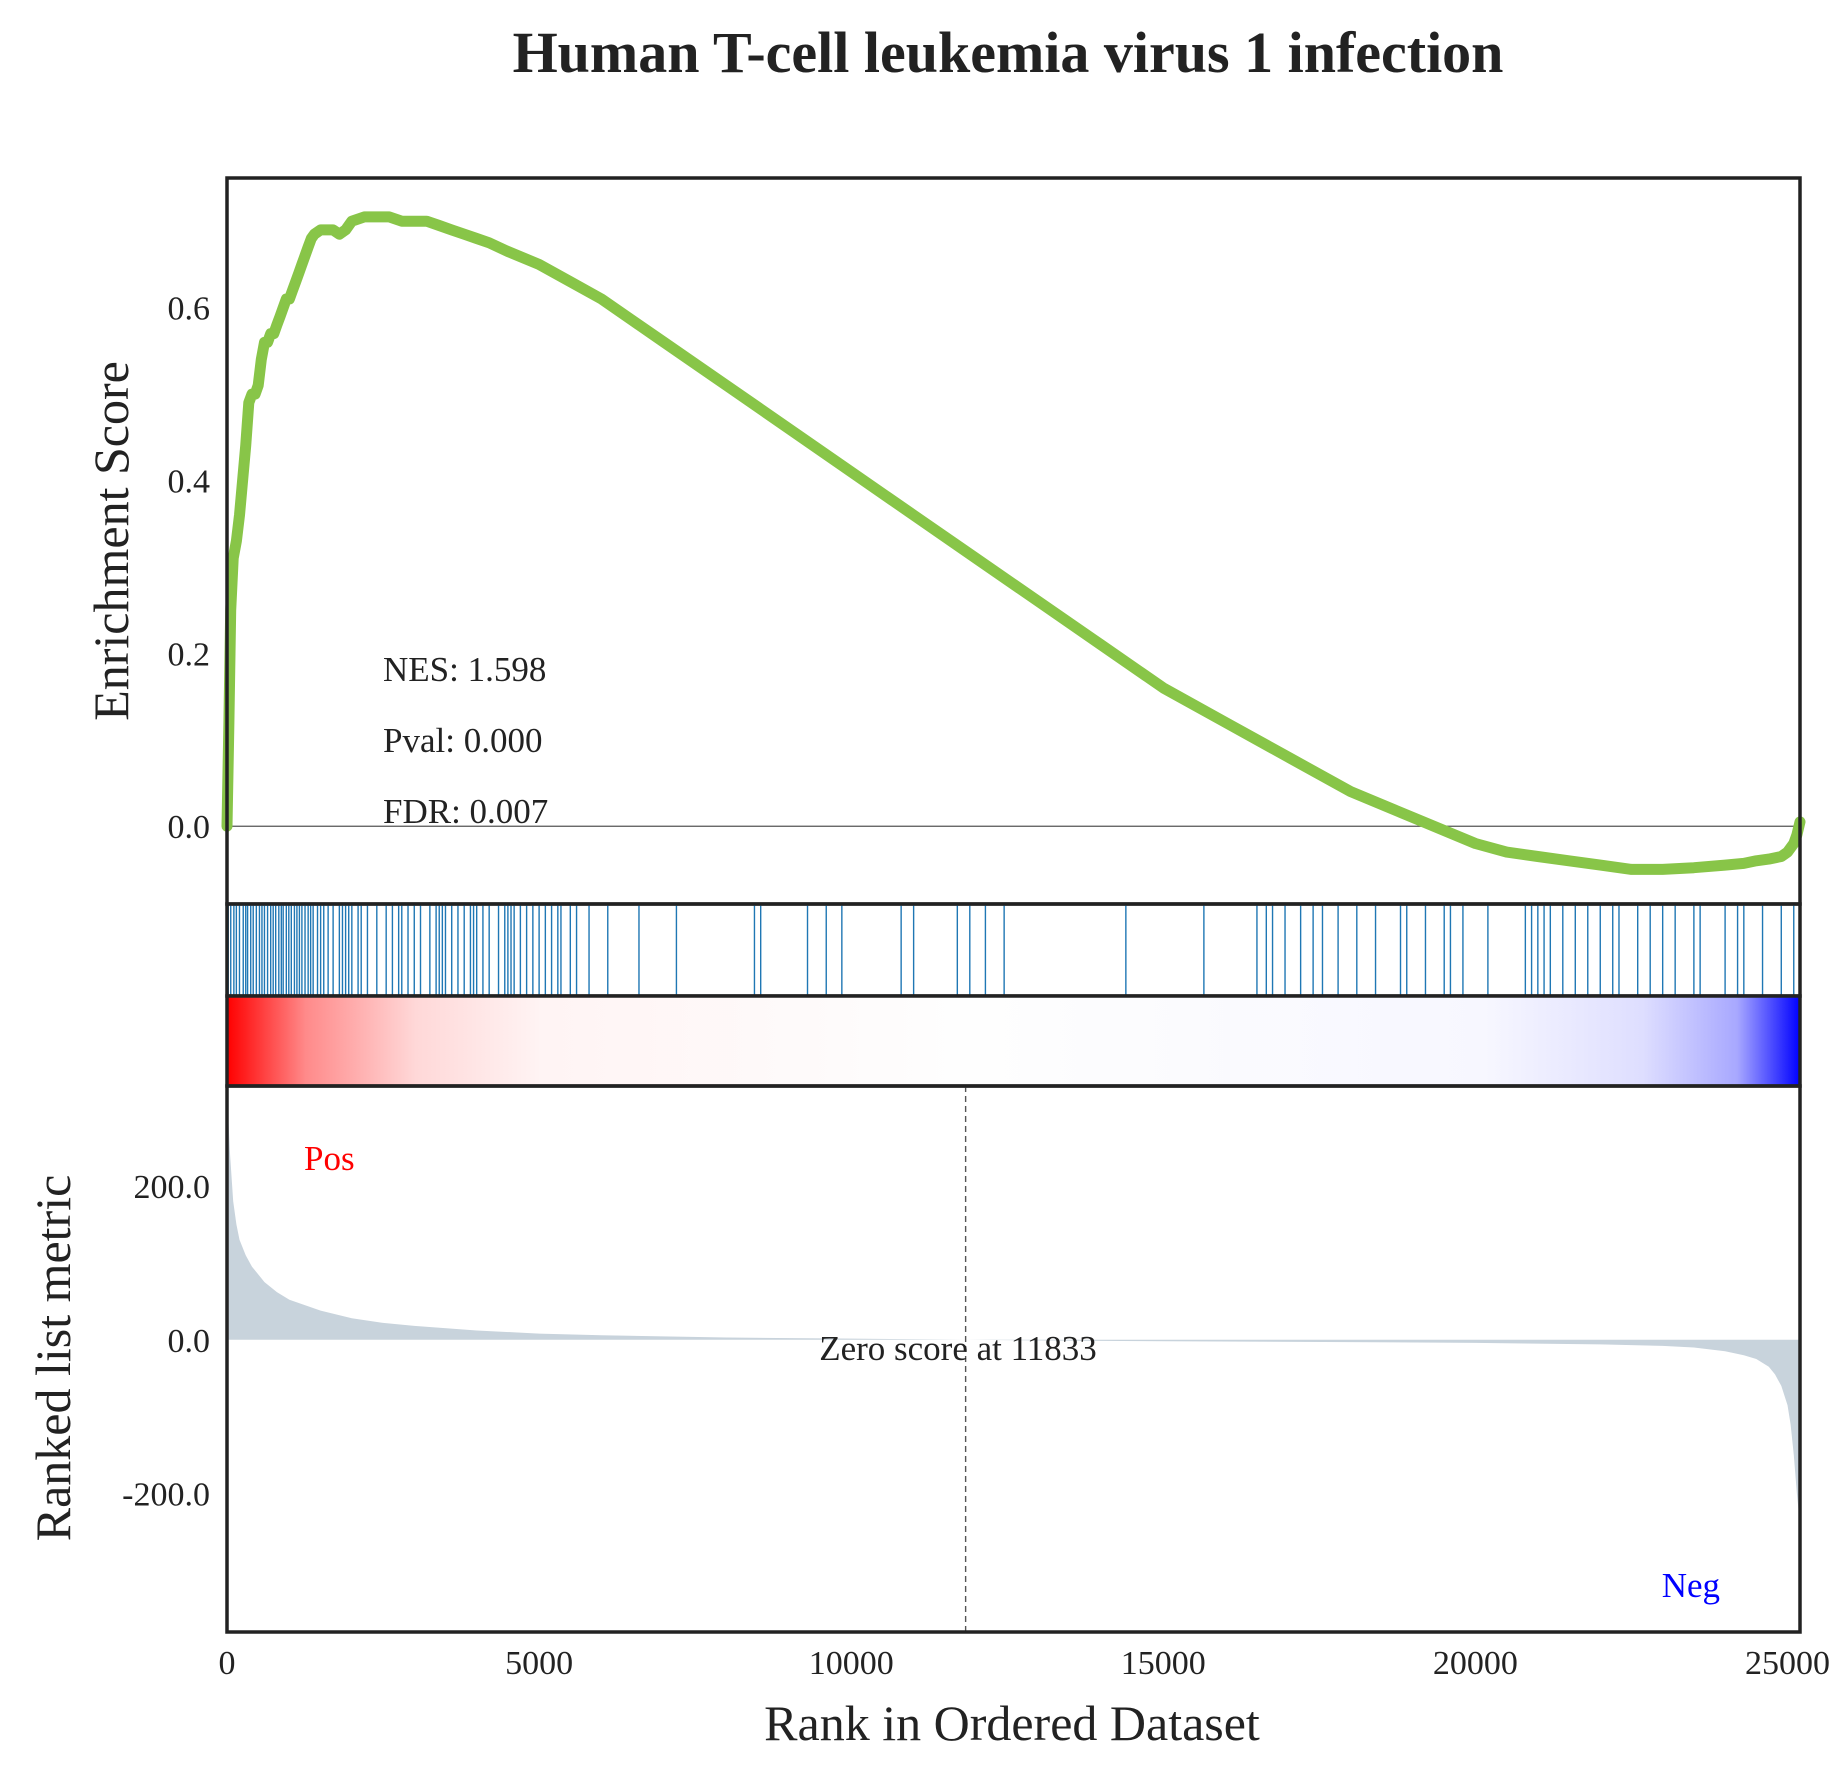 The width and height of the screenshot is (1839, 1767). Describe the element at coordinates (189, 1341) in the screenshot. I see `metric-y-tick-label: 0.0` at that location.